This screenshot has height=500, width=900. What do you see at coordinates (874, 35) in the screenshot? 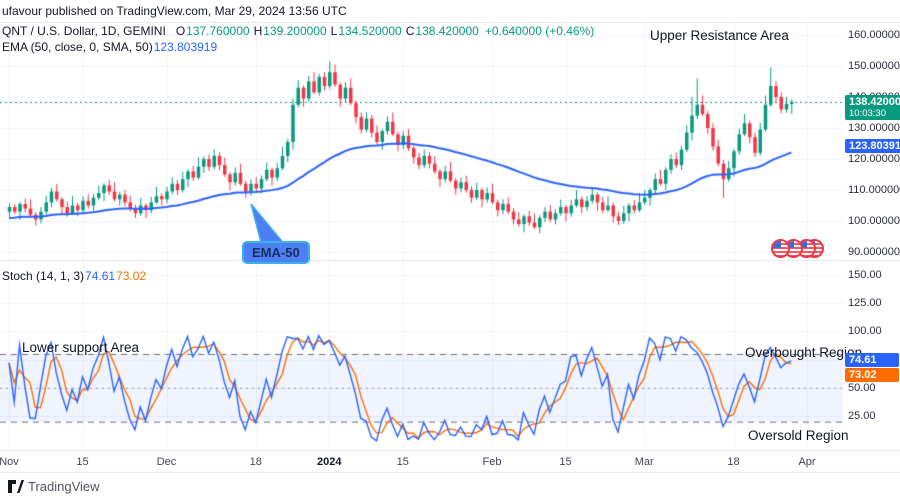
I see `price-axis-label: 160.000000` at bounding box center [874, 35].